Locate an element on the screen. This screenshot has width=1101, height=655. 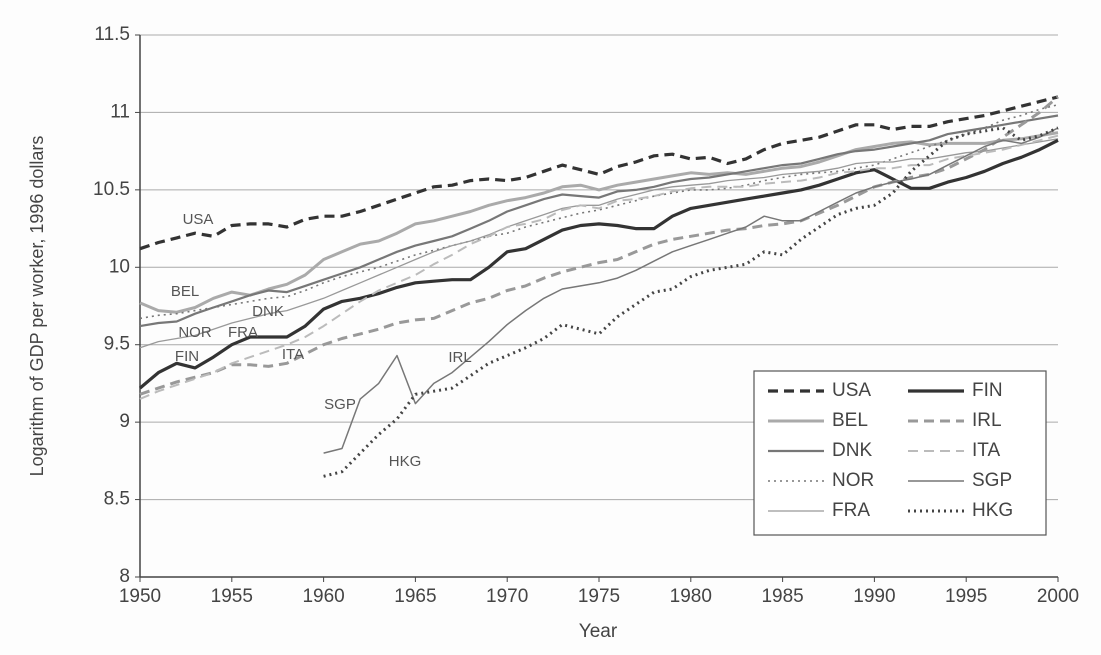
x-axis-label: Year is located at coordinates (598, 631).